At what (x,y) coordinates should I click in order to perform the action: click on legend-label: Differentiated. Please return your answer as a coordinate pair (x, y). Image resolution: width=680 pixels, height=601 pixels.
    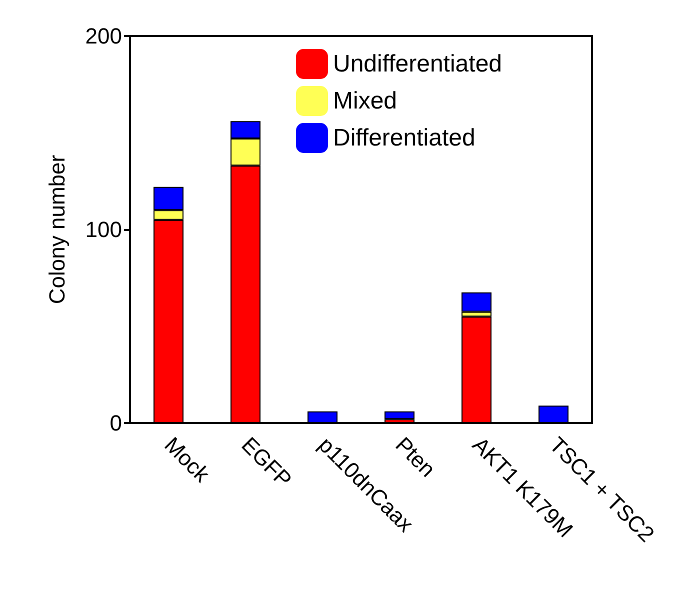
    Looking at the image, I should click on (404, 138).